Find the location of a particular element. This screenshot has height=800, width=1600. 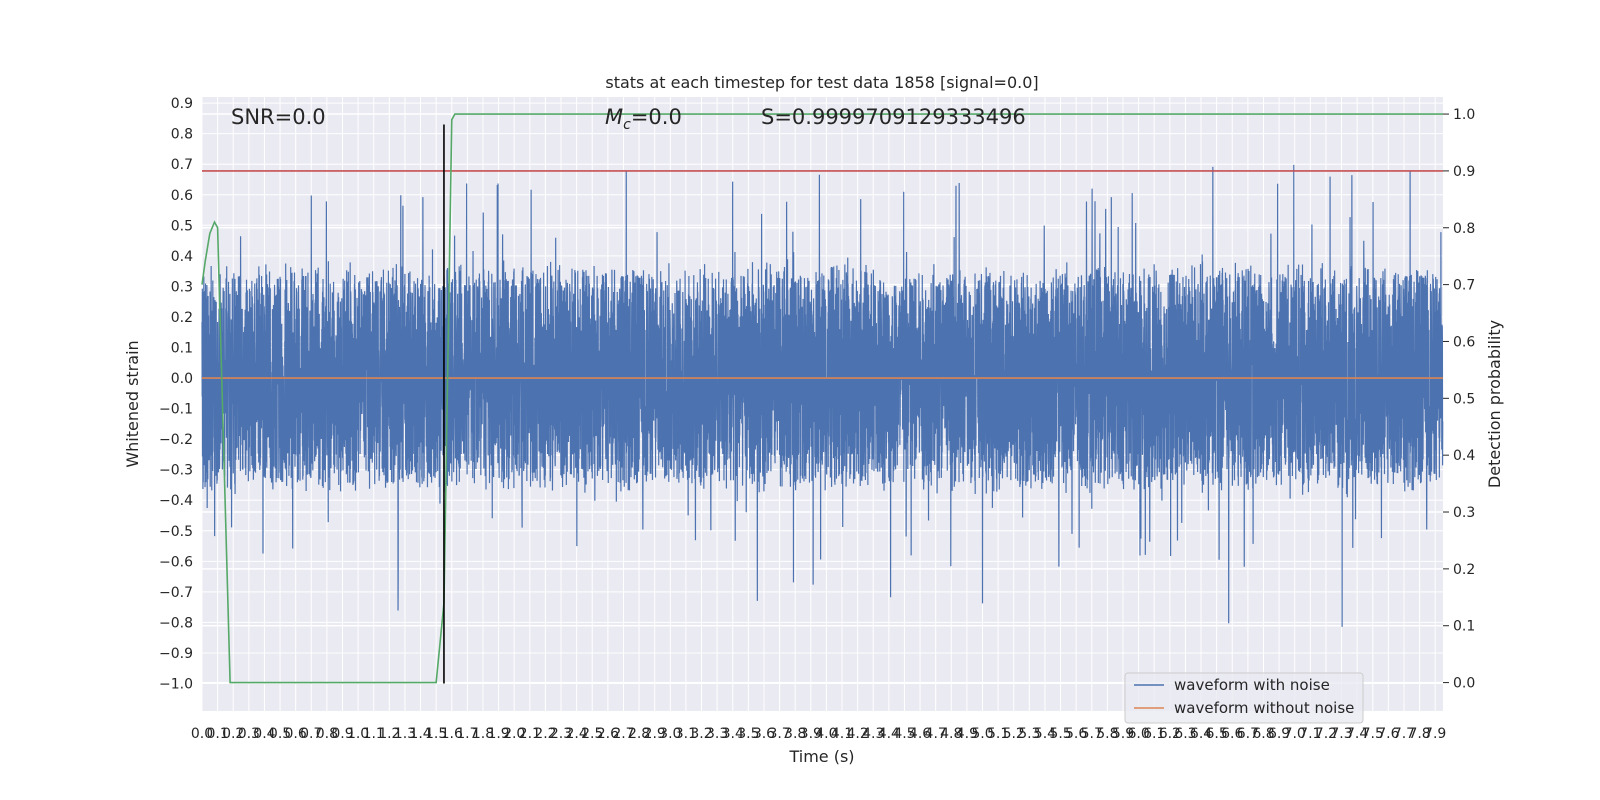

x-tick-label: 0.4 is located at coordinates (264, 734).